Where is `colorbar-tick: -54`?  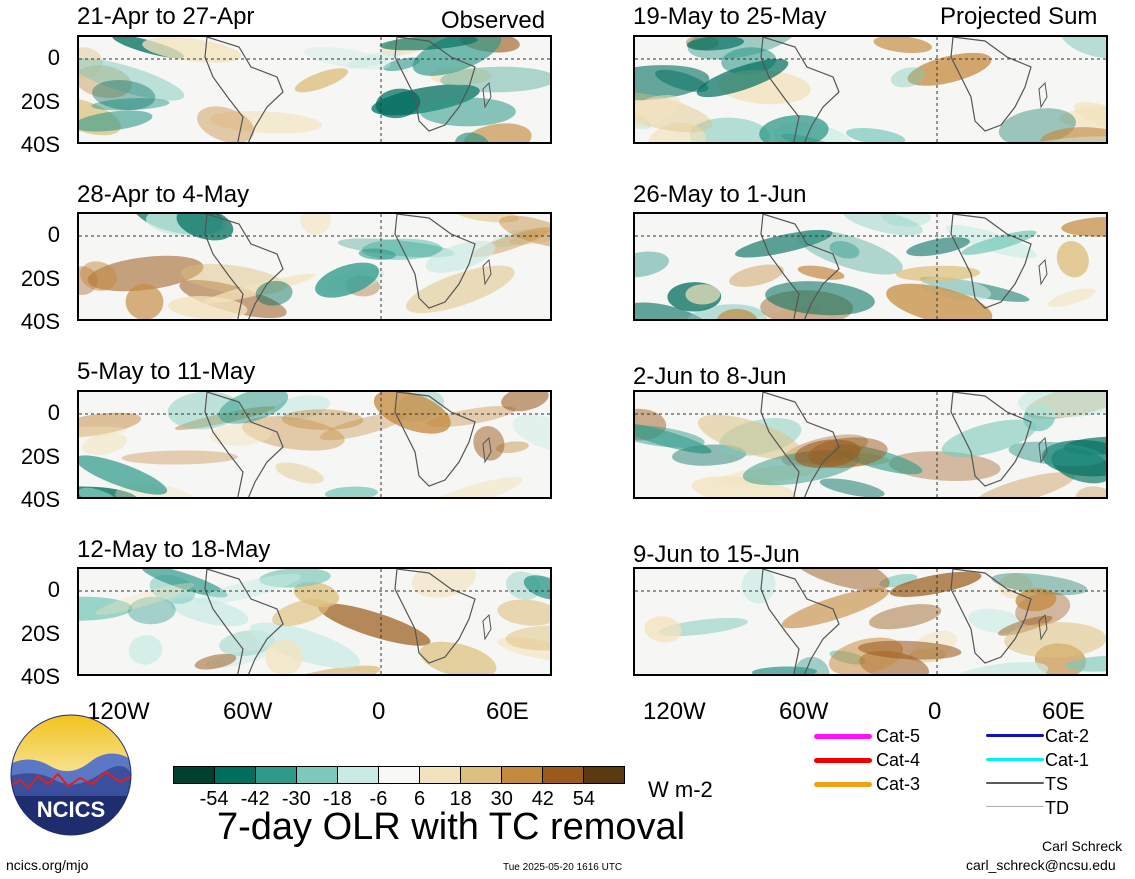 colorbar-tick: -54 is located at coordinates (214, 799).